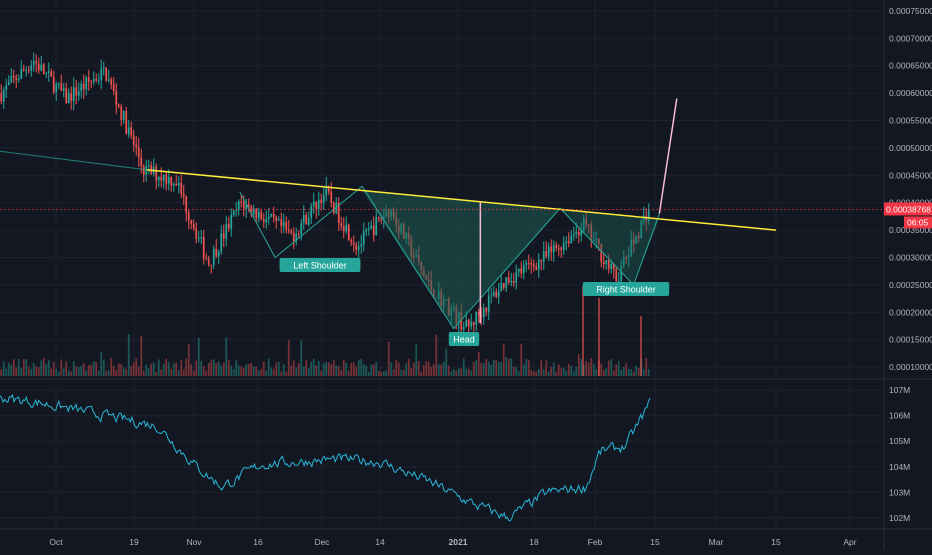 Image resolution: width=932 pixels, height=555 pixels. I want to click on time-tick-label: Feb, so click(595, 542).